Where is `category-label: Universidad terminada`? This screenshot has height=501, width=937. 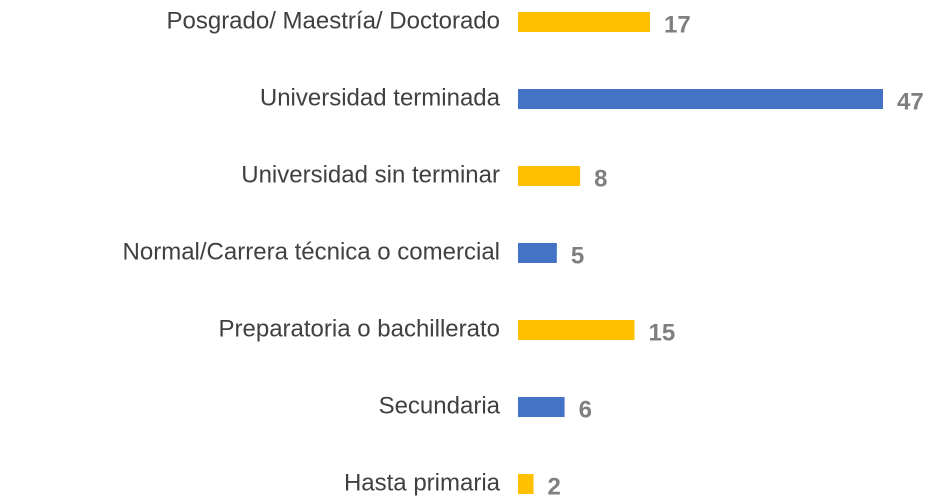 category-label: Universidad terminada is located at coordinates (380, 97).